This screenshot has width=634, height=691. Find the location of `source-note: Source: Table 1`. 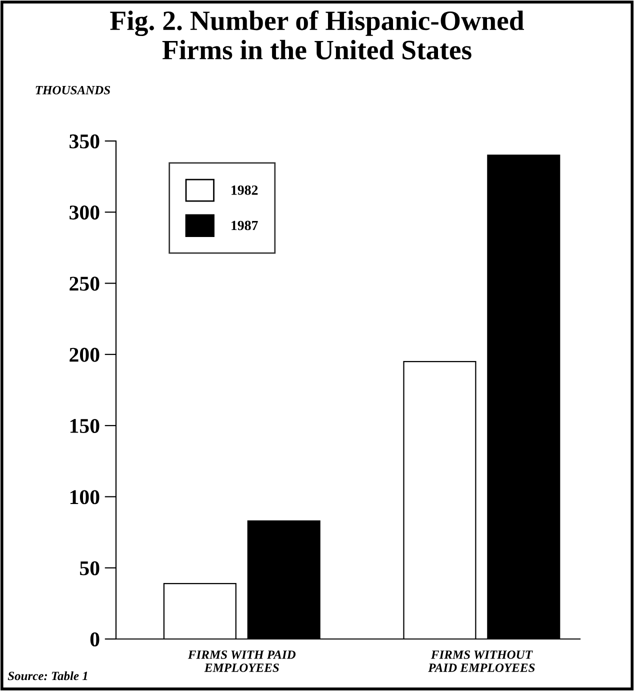

source-note: Source: Table 1 is located at coordinates (48, 675).